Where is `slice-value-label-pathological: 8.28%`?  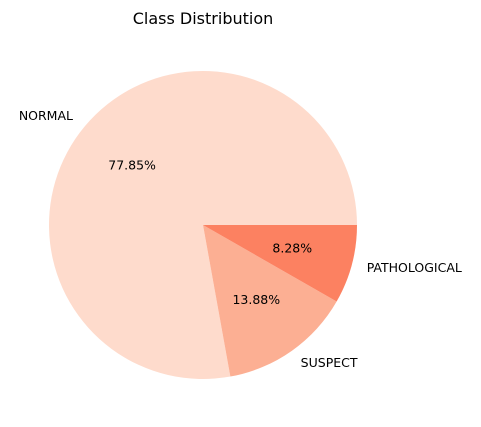
slice-value-label-pathological: 8.28% is located at coordinates (292, 247).